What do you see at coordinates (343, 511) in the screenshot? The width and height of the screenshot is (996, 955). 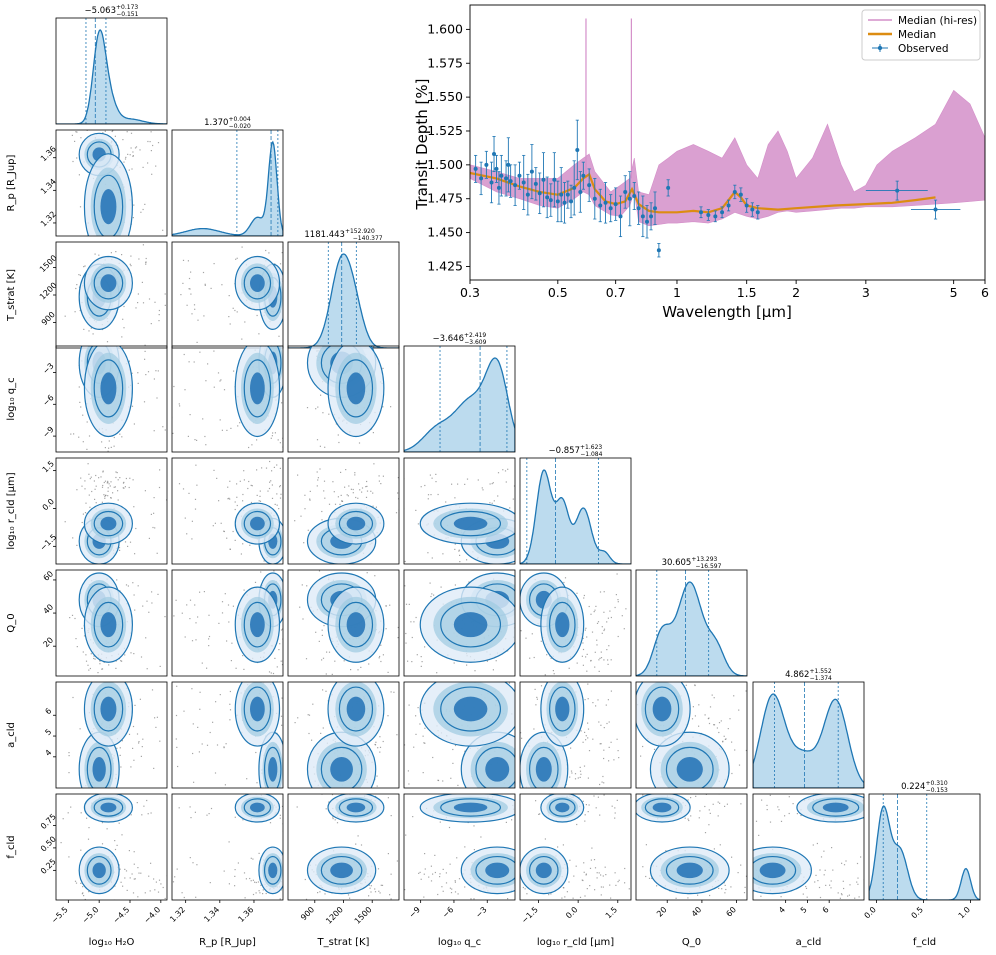 I see `panel-frame` at bounding box center [343, 511].